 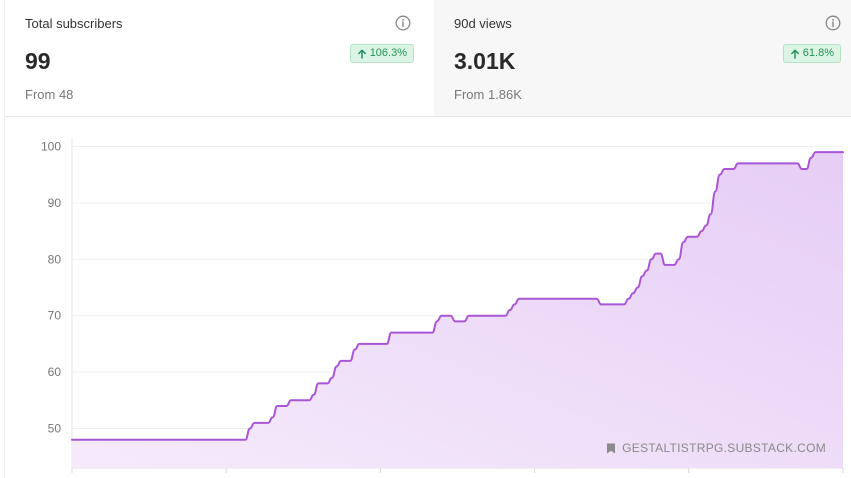 What do you see at coordinates (403, 23) in the screenshot?
I see `info-icon` at bounding box center [403, 23].